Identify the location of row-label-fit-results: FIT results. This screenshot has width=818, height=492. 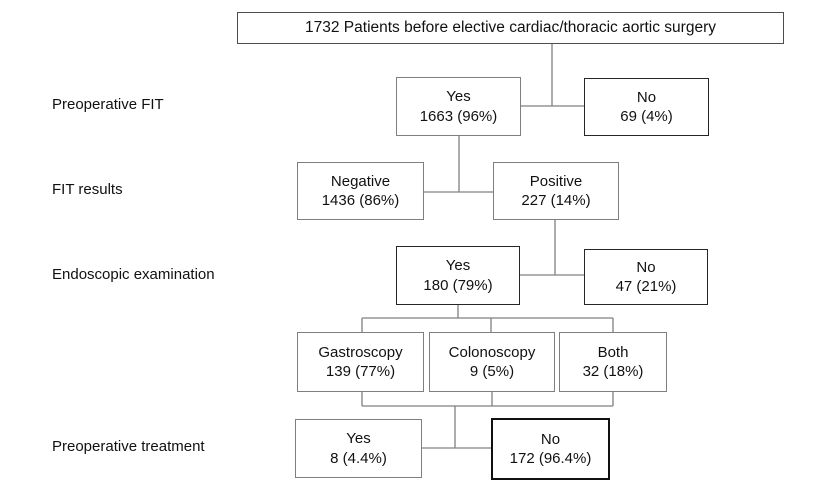
(87, 189).